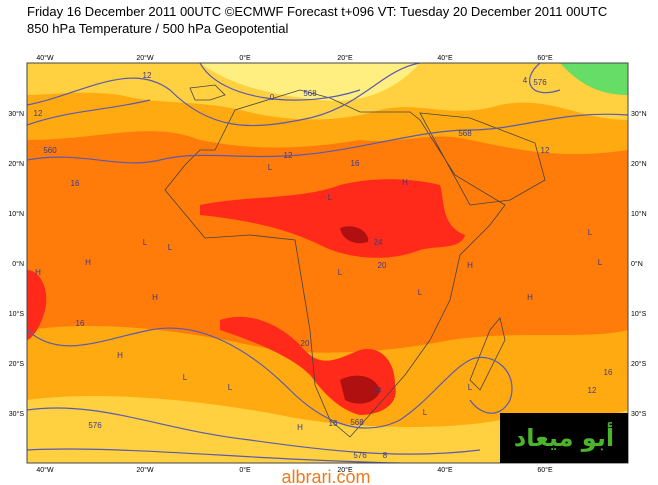 The image size is (658, 485). I want to click on logo: أبو ميعاد, so click(564, 437).